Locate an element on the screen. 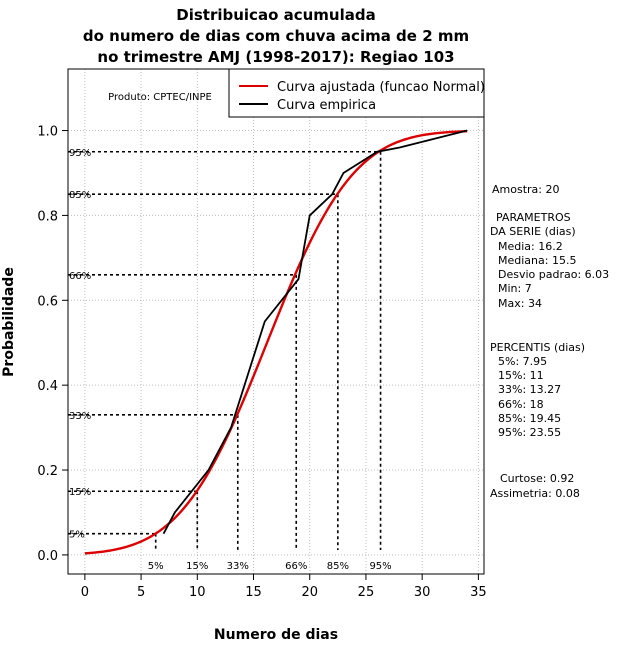 The image size is (640, 660). y-tick-label: 0.2 is located at coordinates (47, 471).